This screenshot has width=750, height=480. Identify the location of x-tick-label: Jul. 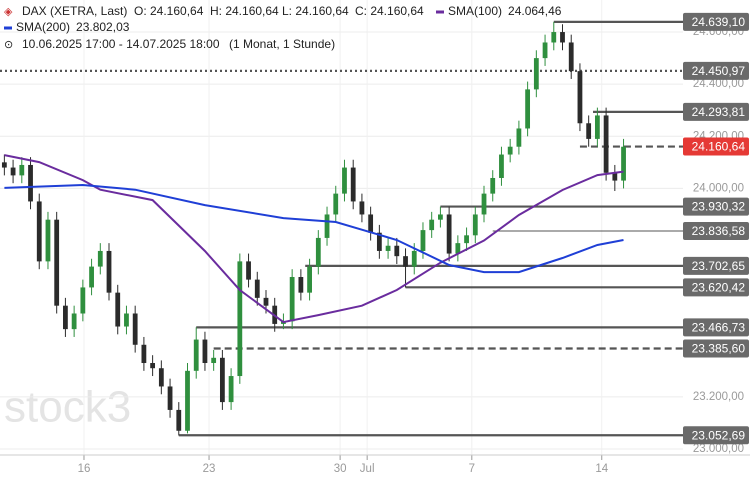
(367, 469).